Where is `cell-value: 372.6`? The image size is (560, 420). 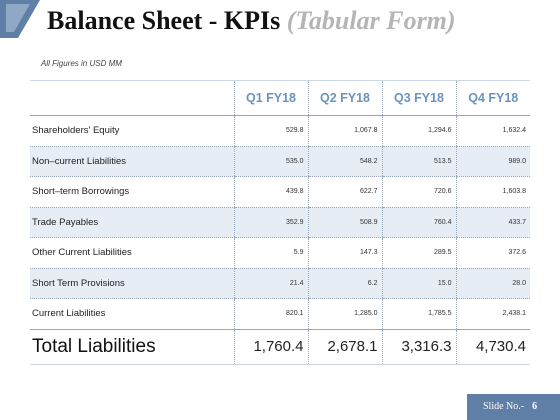
cell-value: 372.6 is located at coordinates (492, 253).